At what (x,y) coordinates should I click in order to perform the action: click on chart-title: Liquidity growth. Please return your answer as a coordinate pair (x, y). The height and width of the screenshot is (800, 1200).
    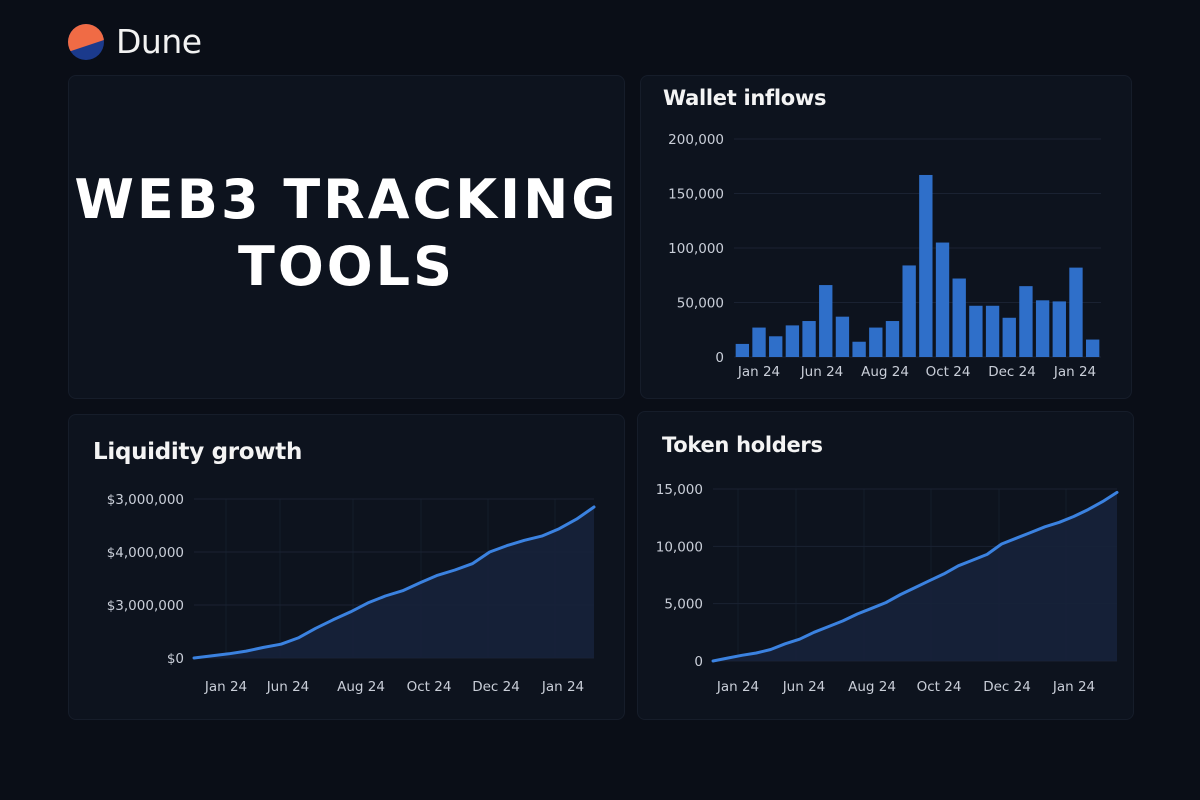
    Looking at the image, I should click on (198, 452).